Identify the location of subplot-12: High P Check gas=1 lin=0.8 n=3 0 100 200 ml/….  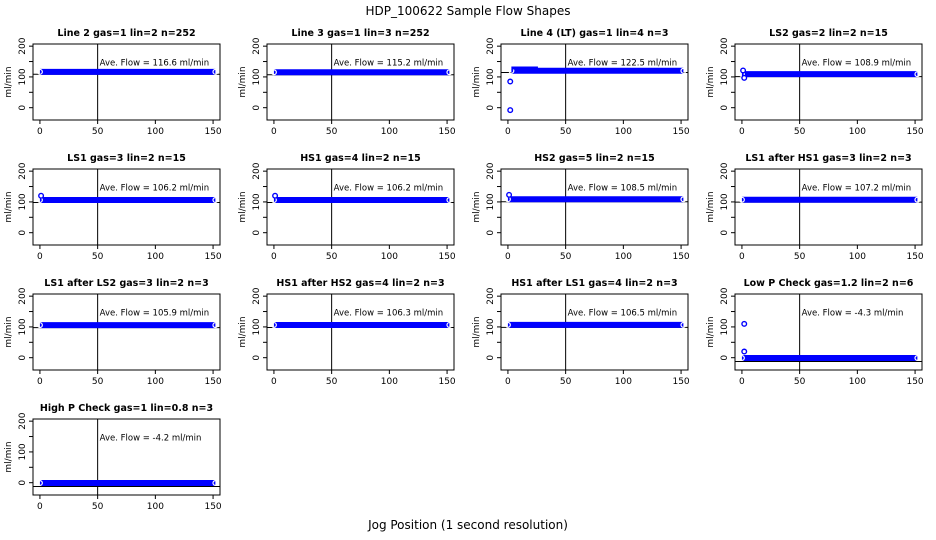
(113, 457).